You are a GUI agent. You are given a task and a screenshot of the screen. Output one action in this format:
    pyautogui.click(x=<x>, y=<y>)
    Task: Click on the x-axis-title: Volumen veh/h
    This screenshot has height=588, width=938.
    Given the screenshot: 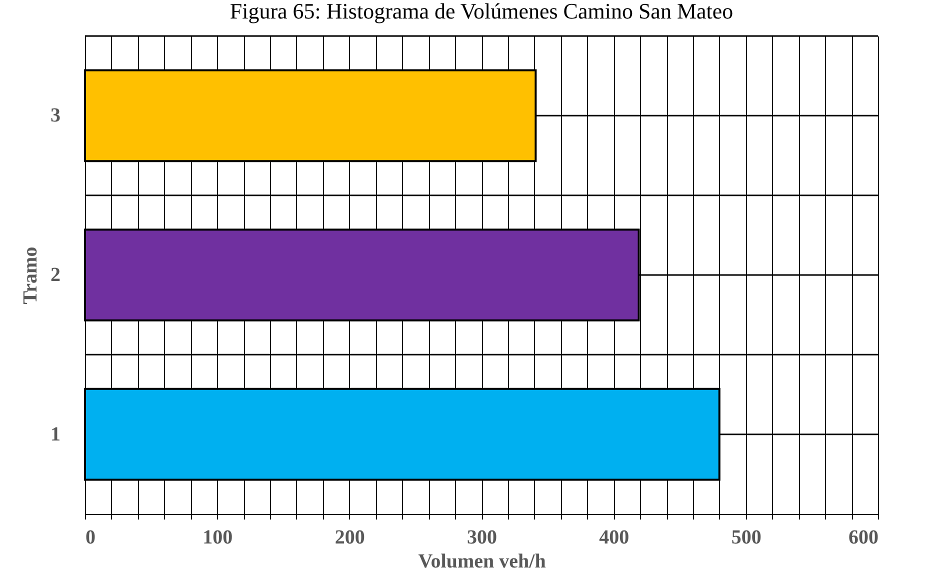 What is the action you would take?
    pyautogui.click(x=482, y=561)
    